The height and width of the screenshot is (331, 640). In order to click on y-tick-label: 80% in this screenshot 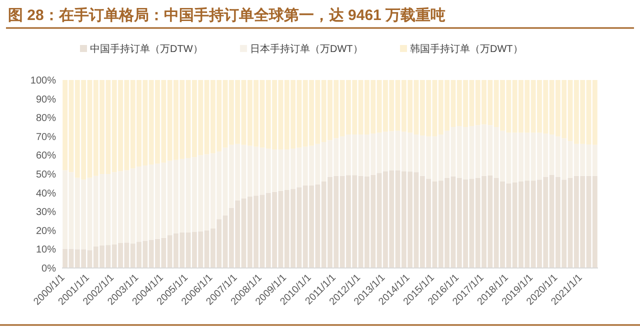, I will do `click(46, 118)`.